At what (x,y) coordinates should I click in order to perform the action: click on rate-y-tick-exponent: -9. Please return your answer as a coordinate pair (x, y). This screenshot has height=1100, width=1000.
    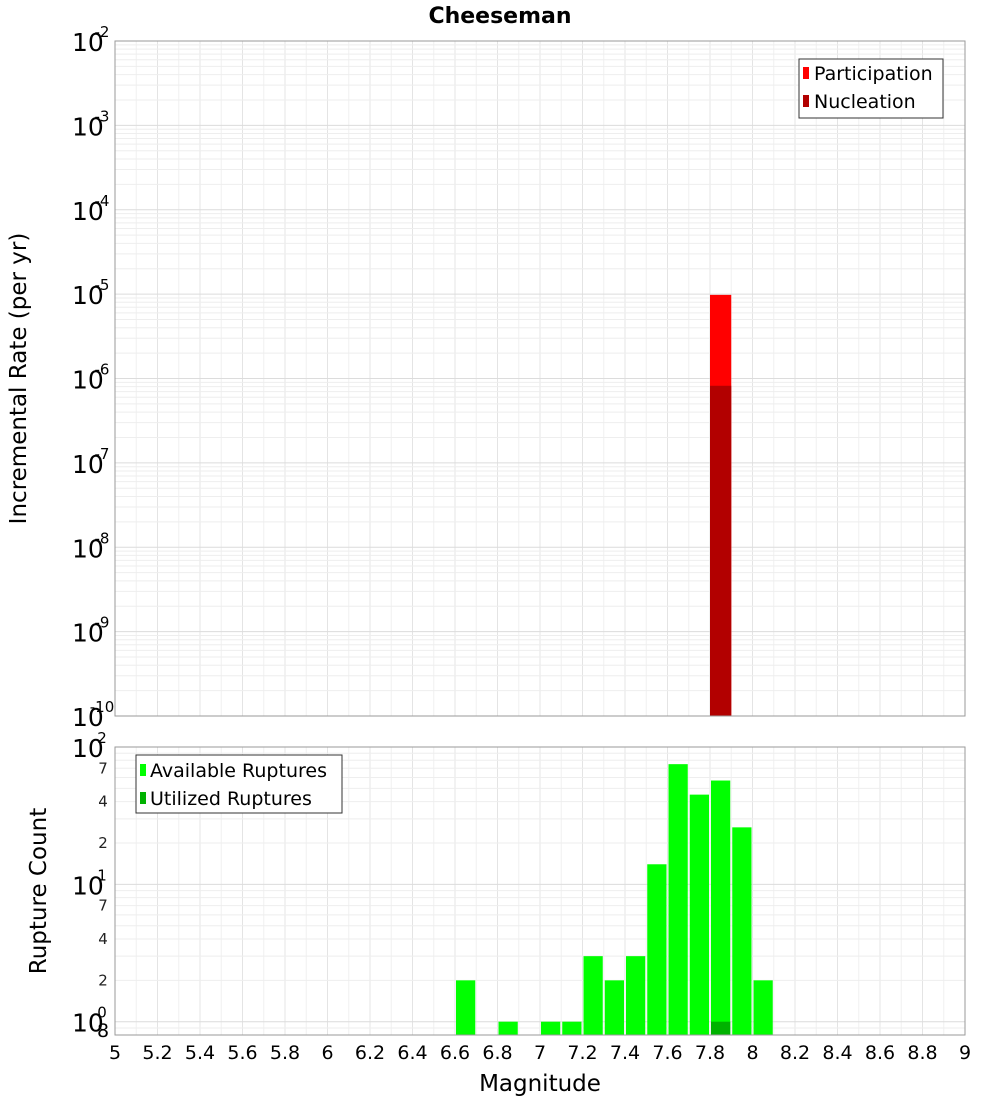
    Looking at the image, I should click on (102, 623).